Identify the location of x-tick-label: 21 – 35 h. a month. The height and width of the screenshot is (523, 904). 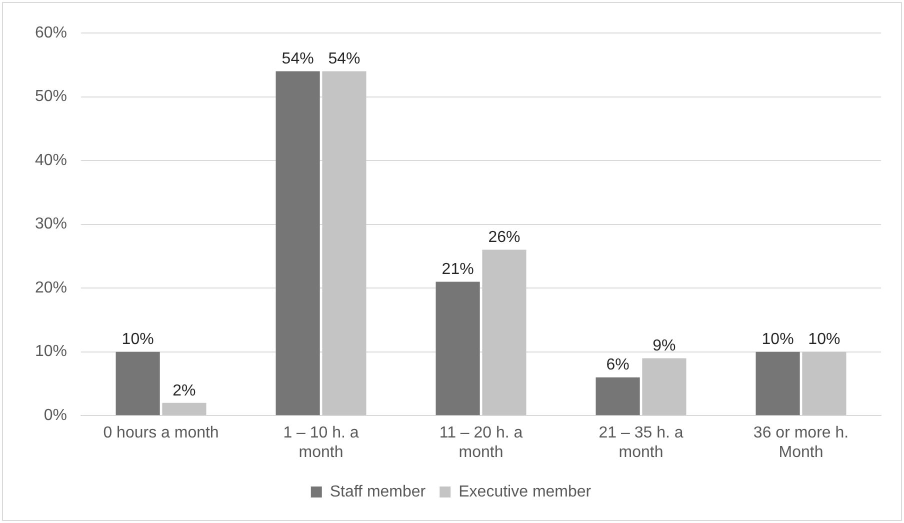
(641, 442).